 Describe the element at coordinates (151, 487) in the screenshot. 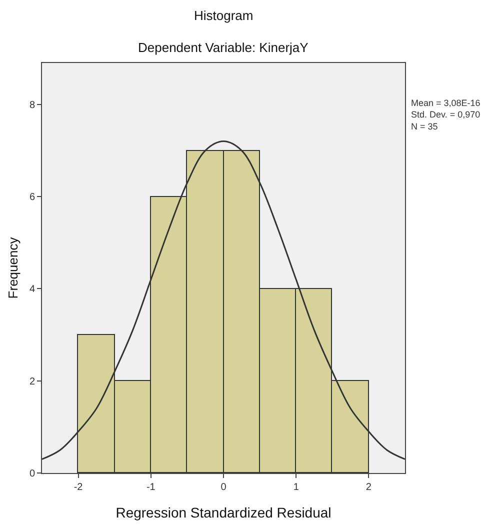

I see `x-tick-label: -1` at that location.